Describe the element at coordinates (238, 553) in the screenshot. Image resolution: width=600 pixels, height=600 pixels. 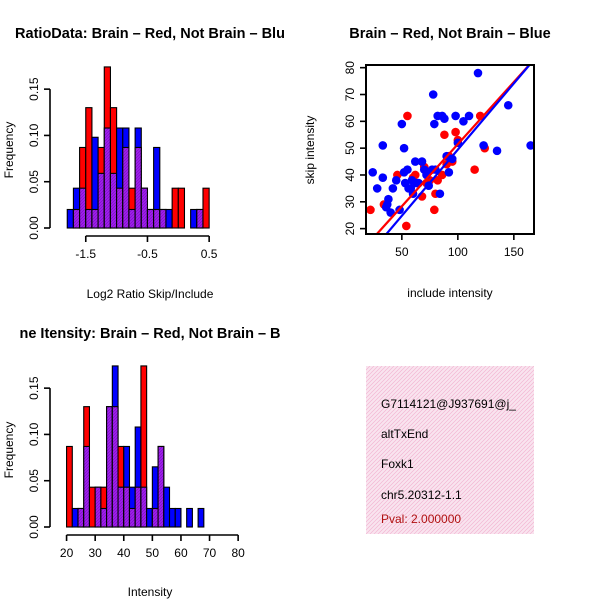
I see `intensity-histogram-x-tick-label: 80` at that location.